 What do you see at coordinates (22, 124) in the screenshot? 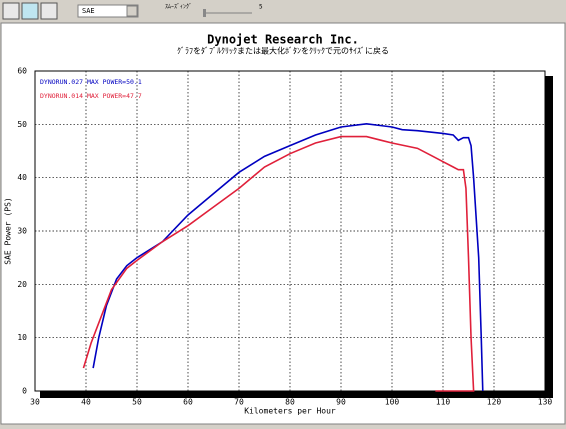
I see `y-tick-label: 50` at bounding box center [22, 124].